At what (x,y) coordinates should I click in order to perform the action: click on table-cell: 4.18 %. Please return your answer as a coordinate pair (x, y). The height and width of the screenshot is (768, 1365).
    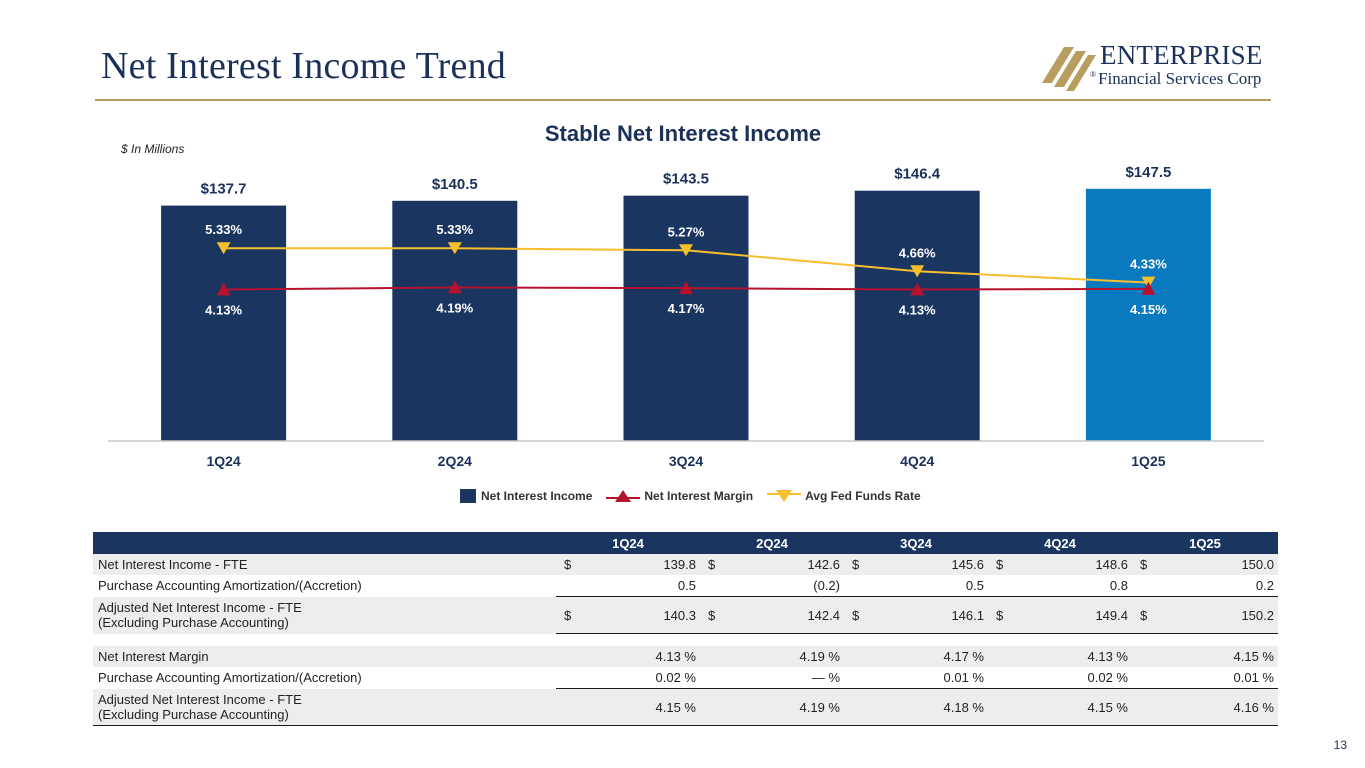
    Looking at the image, I should click on (931, 707).